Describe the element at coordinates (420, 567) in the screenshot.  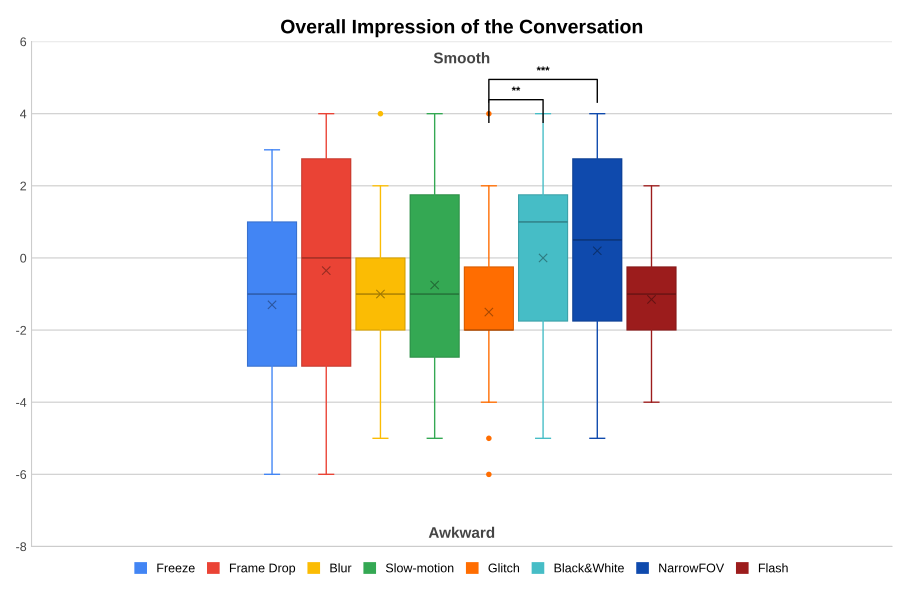
I see `legend-label: Slow-motion` at that location.